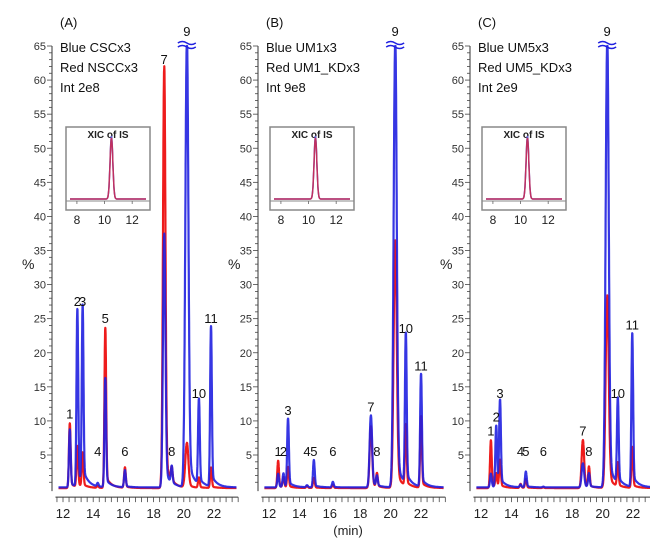  Describe the element at coordinates (513, 47) in the screenshot. I see `annotation-line: Blue UM5x3` at that location.